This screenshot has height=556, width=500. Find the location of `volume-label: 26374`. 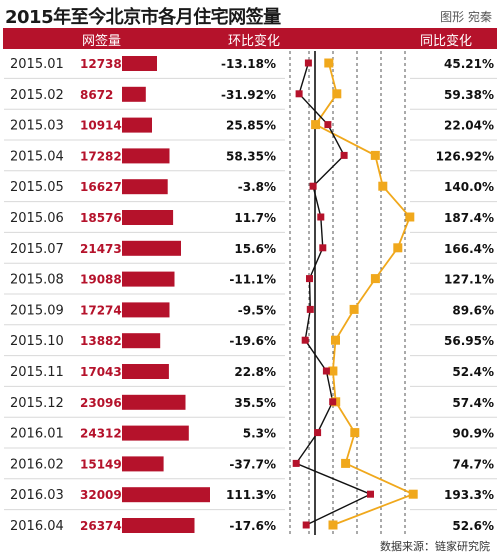

volume-label: 26374 is located at coordinates (101, 526).